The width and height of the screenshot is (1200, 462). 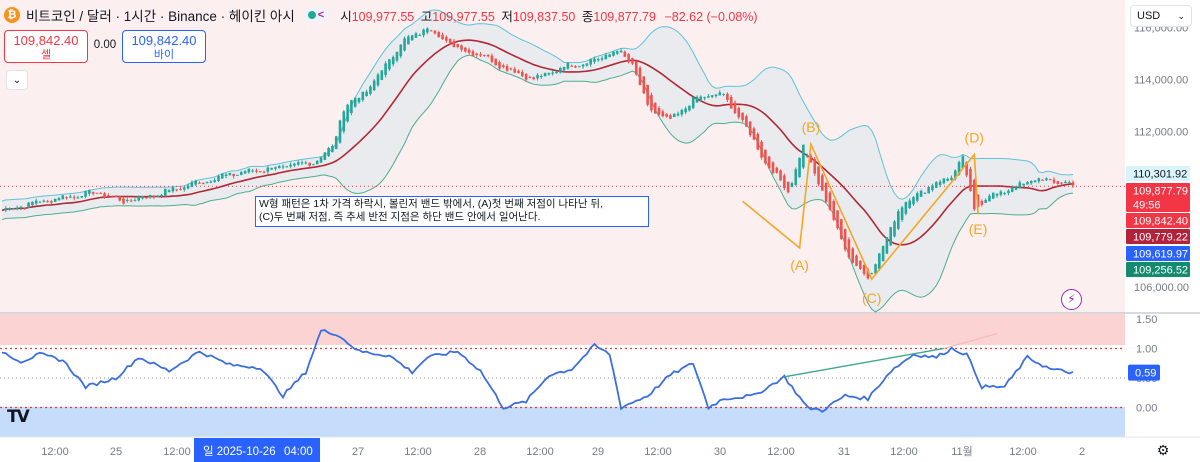 What do you see at coordinates (1071, 299) in the screenshot?
I see `bolt-icon: ⚡` at bounding box center [1071, 299].